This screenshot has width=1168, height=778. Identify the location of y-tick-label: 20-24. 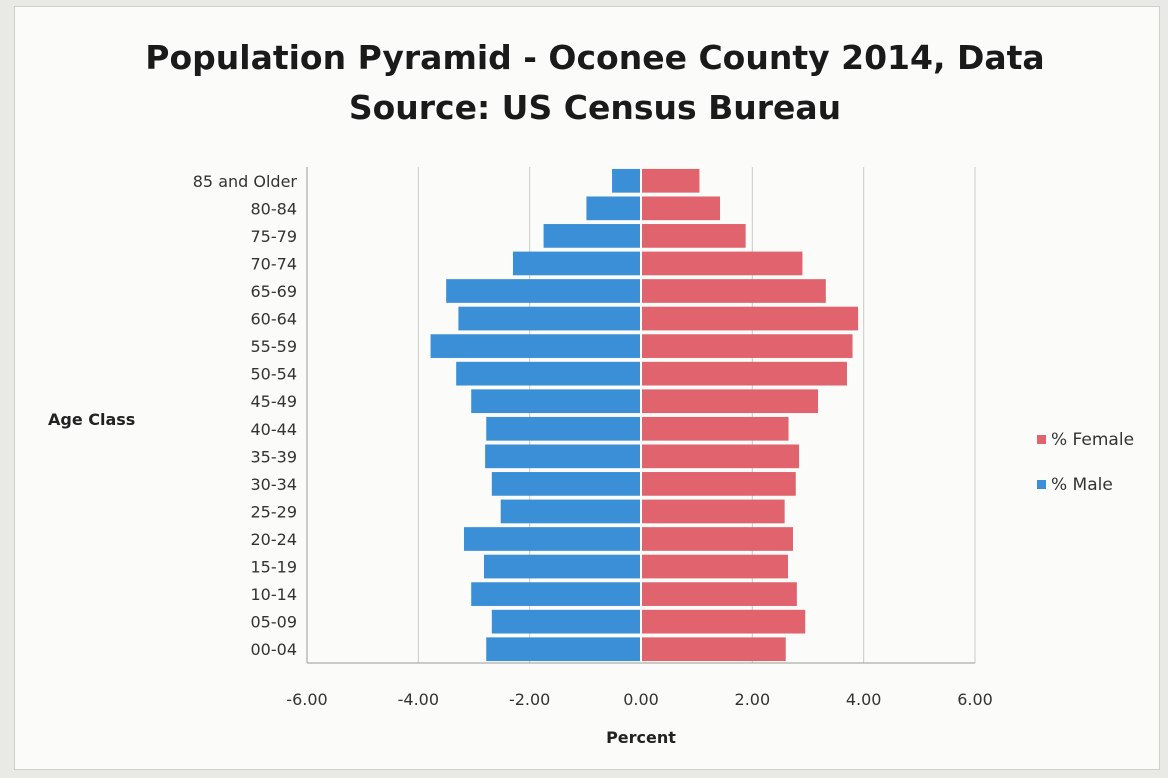
(274, 539).